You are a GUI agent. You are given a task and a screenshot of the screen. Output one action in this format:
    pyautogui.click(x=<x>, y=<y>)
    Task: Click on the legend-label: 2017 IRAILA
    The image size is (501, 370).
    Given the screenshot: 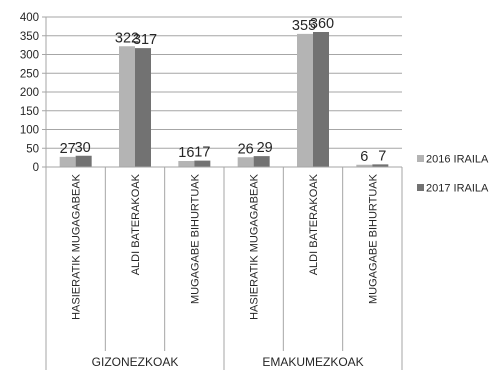 What is the action you would take?
    pyautogui.click(x=457, y=189)
    